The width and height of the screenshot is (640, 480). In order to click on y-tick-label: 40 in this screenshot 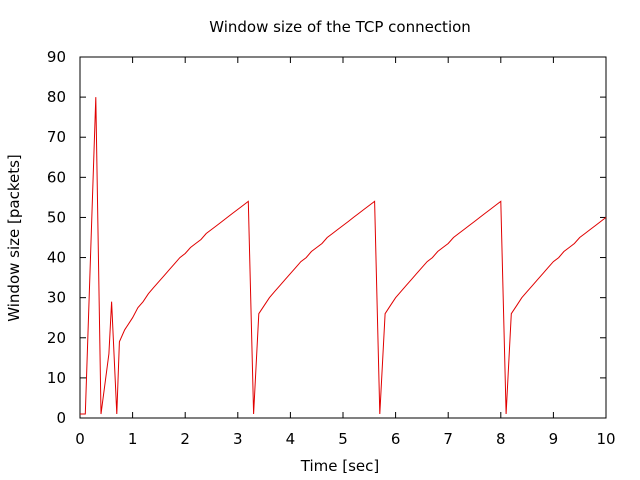, I will do `click(56, 258)`.